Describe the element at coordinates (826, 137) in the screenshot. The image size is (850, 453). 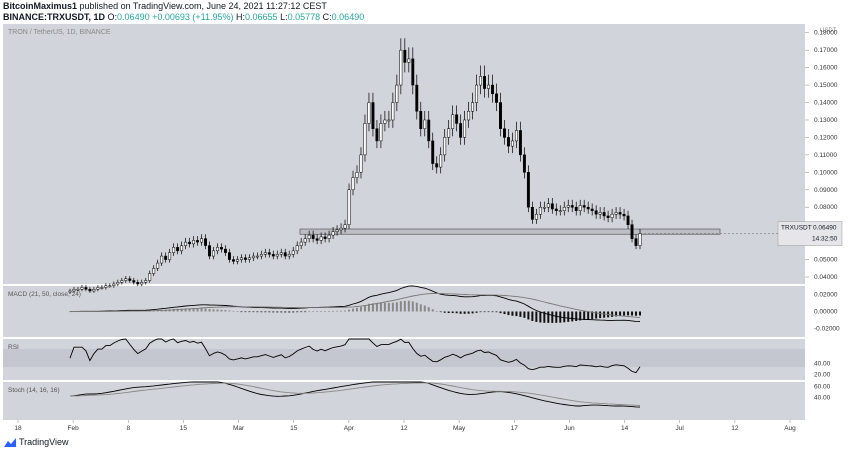
I see `y-tick-label: 0.12000` at that location.